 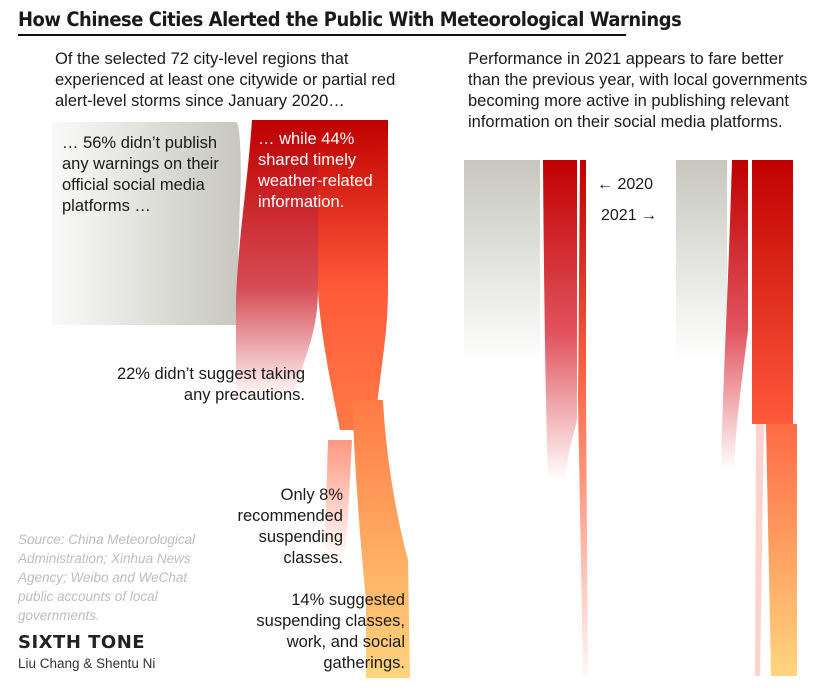 I want to click on bar-2021-no-precautions, so click(x=734, y=315).